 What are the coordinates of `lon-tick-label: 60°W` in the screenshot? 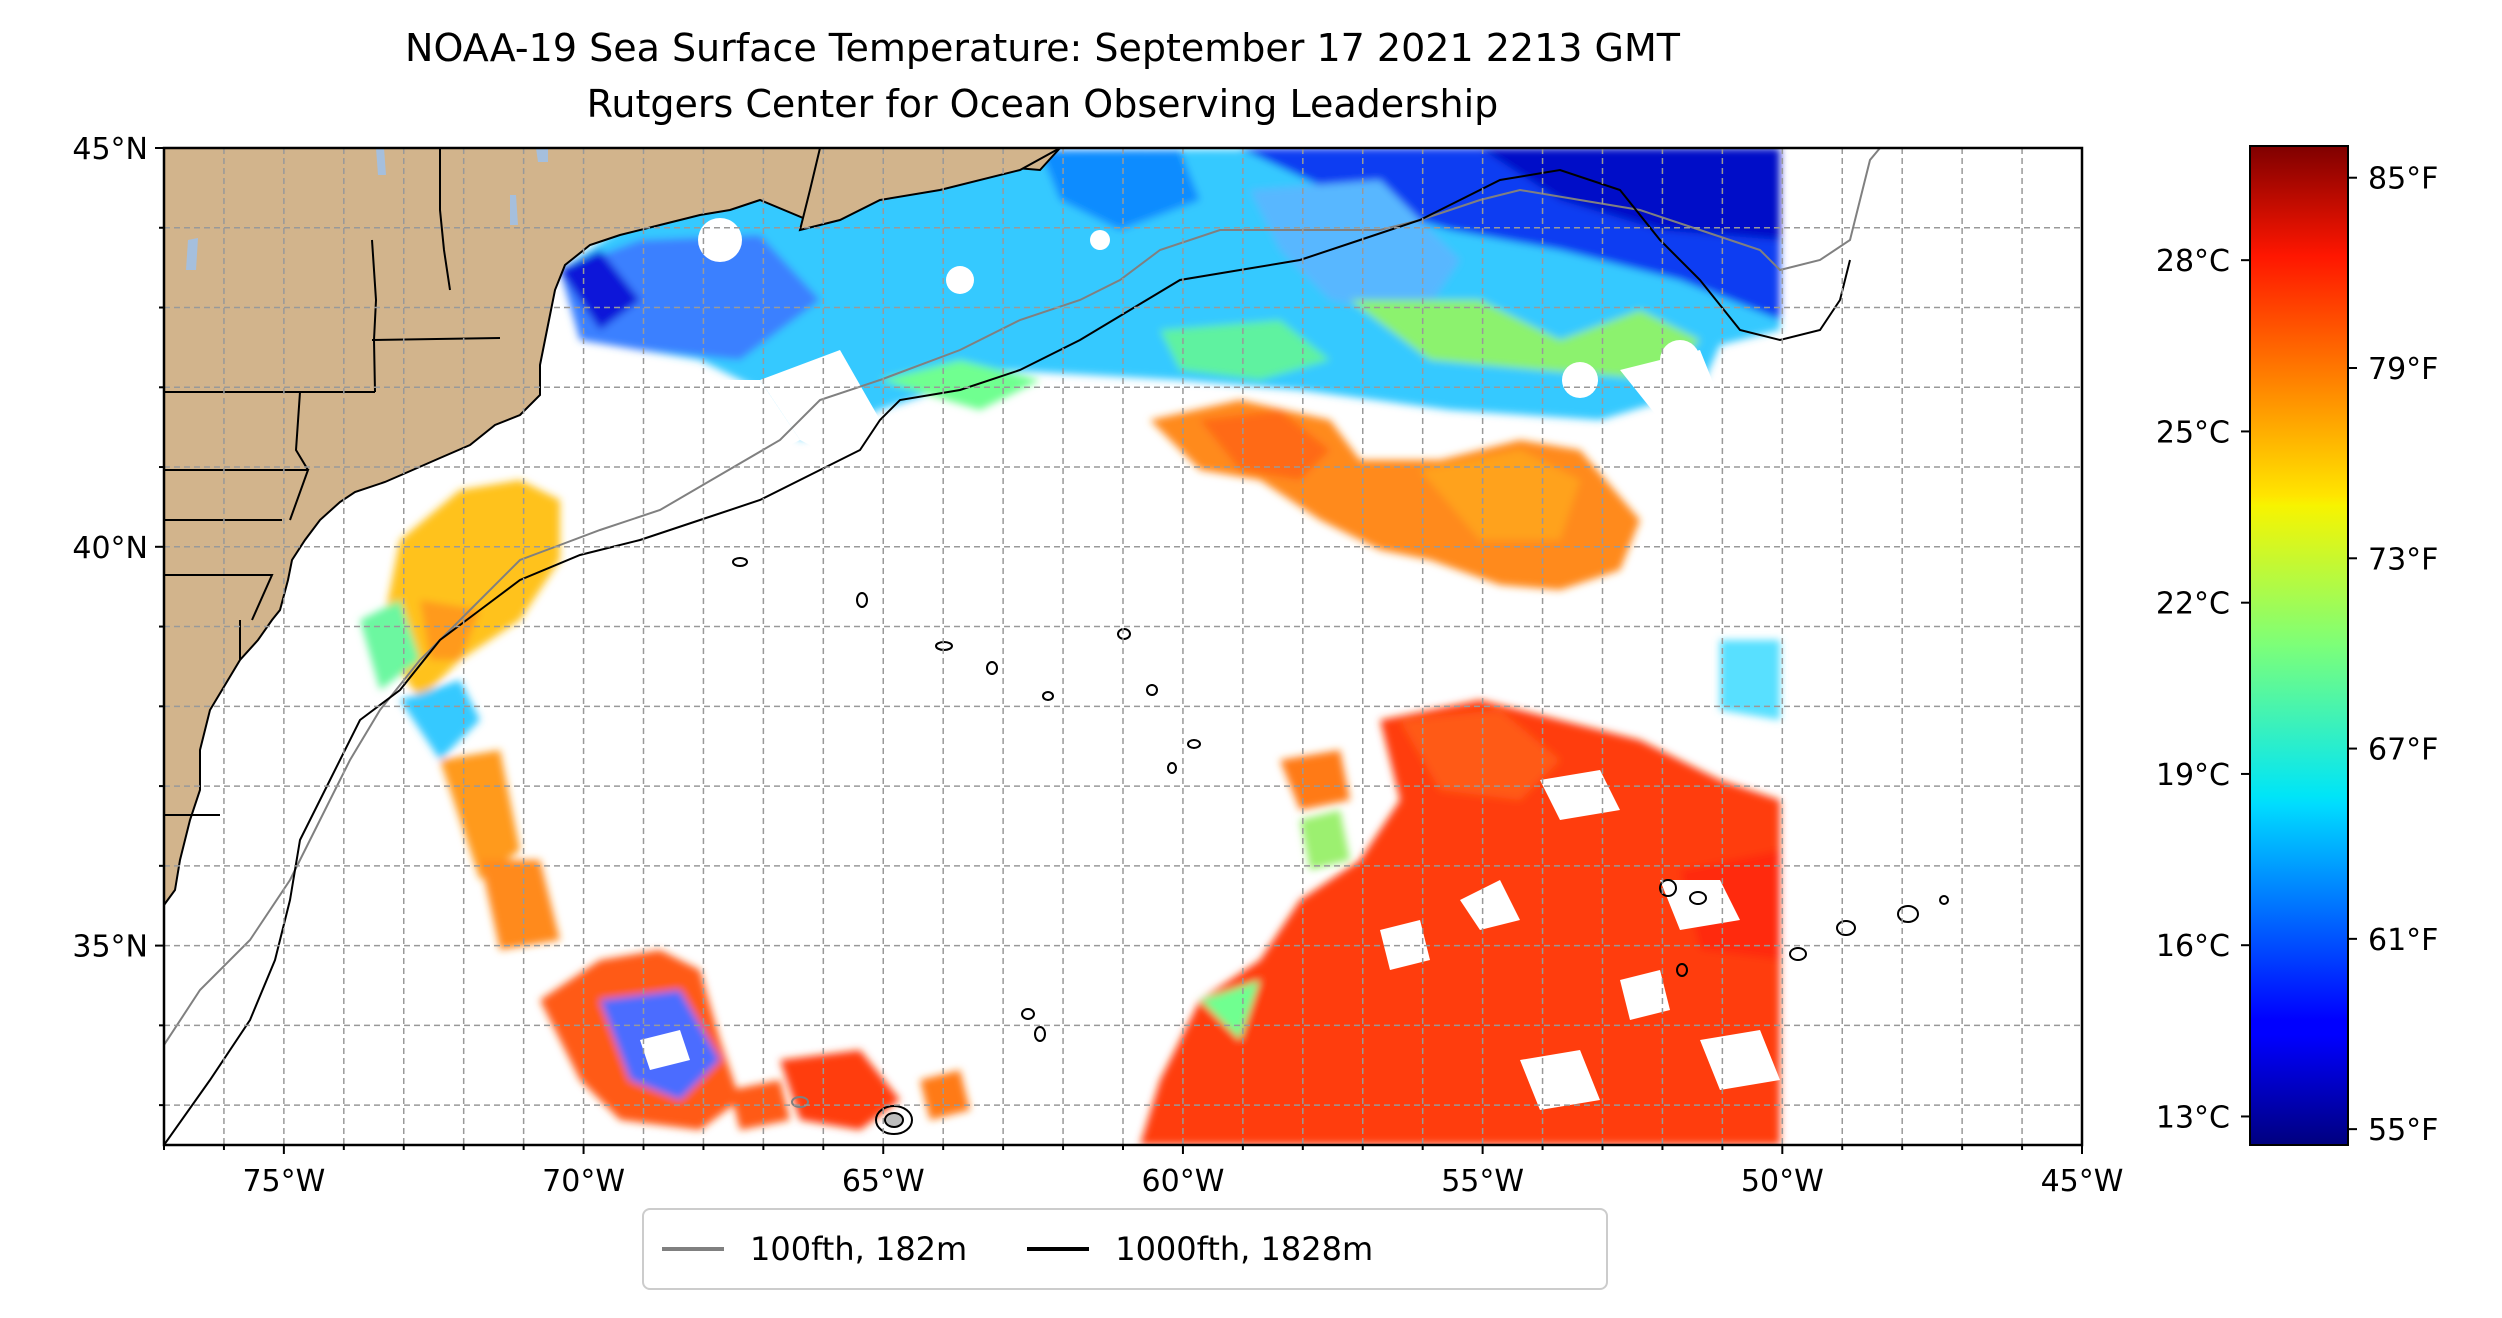 It's located at (1183, 1181).